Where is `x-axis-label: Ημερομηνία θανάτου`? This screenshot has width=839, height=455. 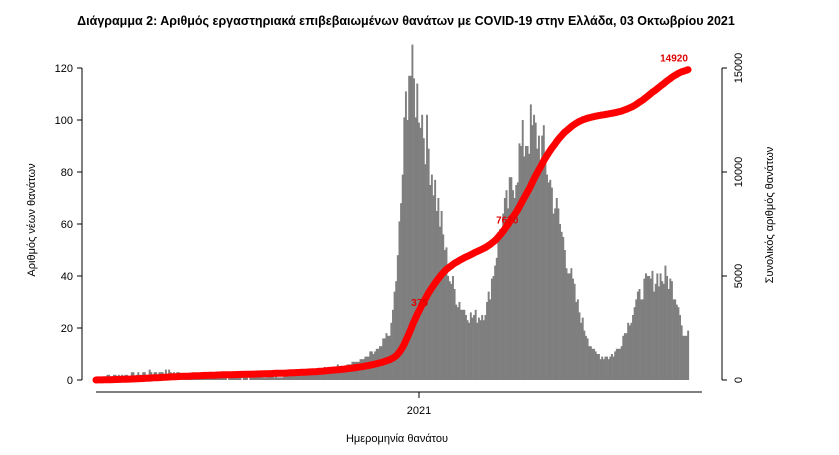 x-axis-label: Ημερομηνία θανάτου is located at coordinates (397, 439).